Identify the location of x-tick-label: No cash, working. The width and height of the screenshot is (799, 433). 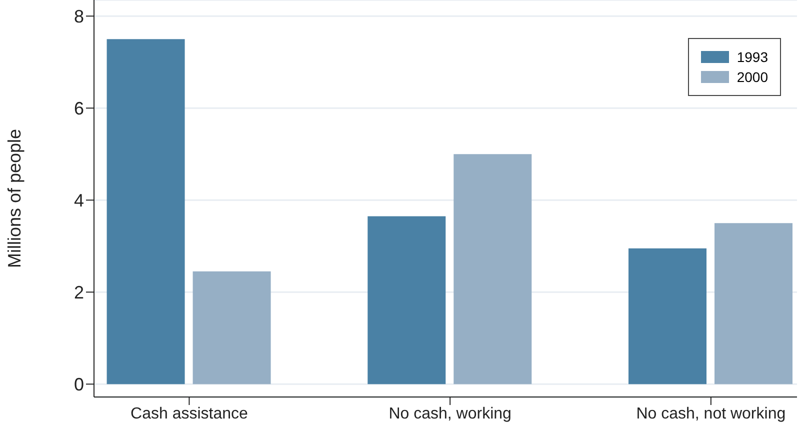
(450, 413).